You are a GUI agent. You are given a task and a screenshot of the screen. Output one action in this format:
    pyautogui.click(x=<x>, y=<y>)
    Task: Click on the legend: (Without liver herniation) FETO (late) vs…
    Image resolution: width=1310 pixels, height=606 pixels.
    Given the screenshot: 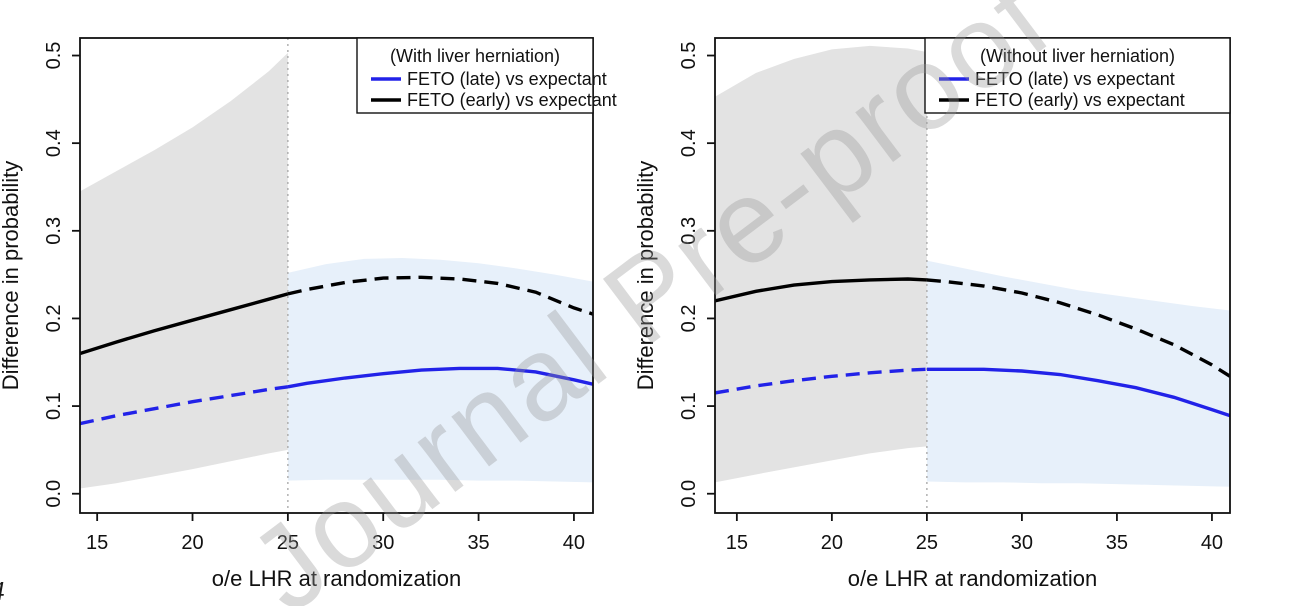 What is the action you would take?
    pyautogui.click(x=1077, y=75)
    